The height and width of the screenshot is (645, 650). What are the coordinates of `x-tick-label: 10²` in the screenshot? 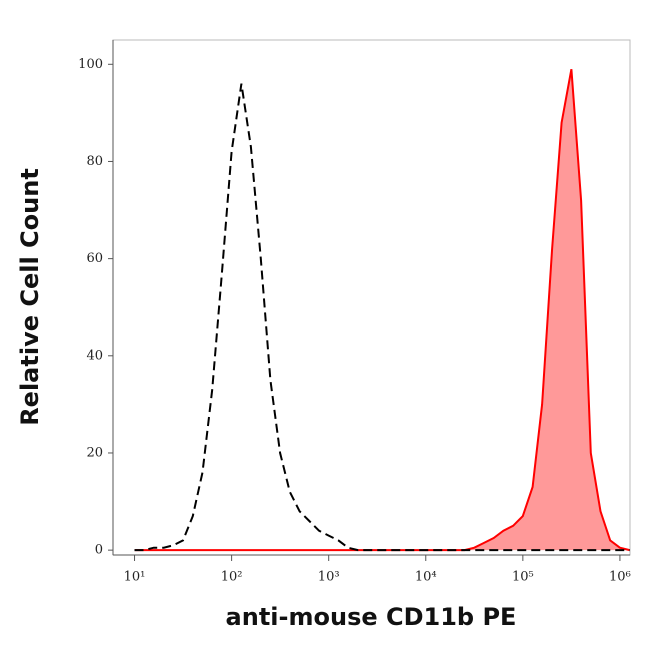 It's located at (232, 577).